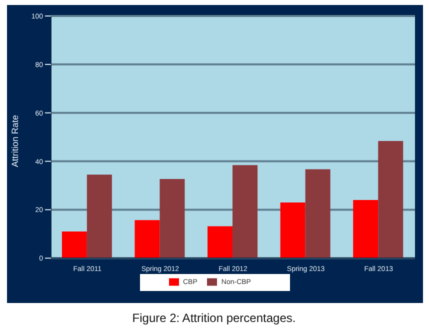  I want to click on text: Figure 2: Attrition percentages., so click(214, 318).